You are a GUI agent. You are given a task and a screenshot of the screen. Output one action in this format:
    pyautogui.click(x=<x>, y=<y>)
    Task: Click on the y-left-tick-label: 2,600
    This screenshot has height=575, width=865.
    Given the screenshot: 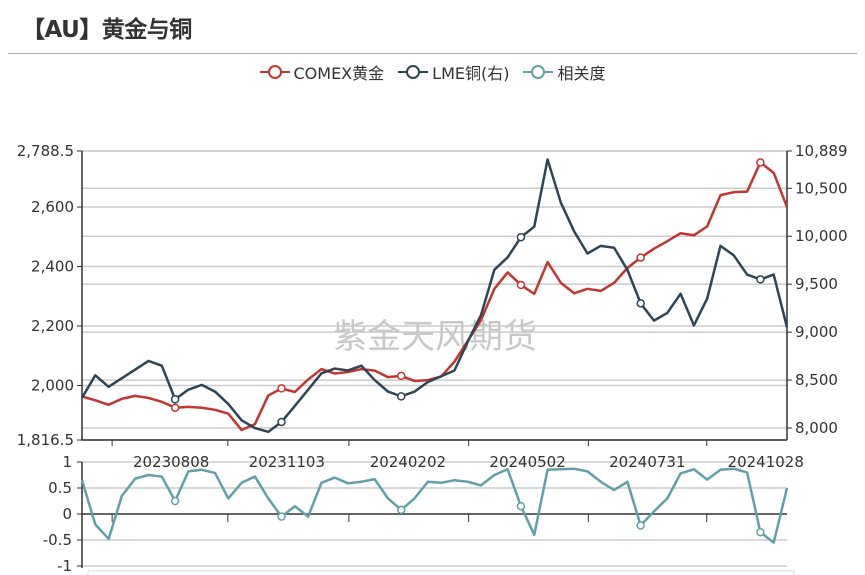 What is the action you would take?
    pyautogui.click(x=52, y=207)
    